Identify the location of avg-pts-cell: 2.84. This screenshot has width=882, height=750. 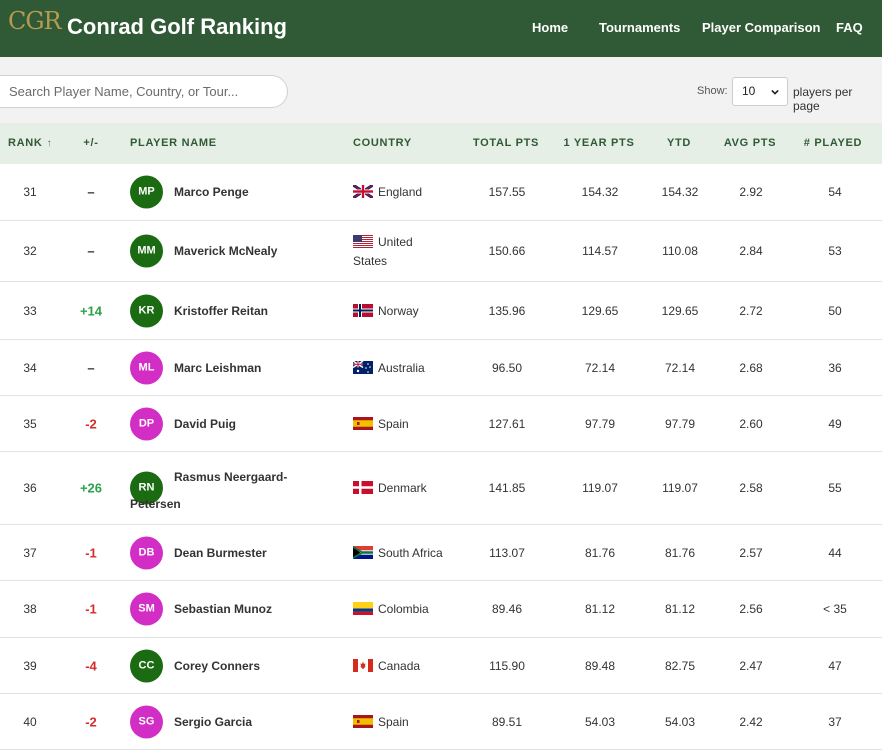
(751, 251).